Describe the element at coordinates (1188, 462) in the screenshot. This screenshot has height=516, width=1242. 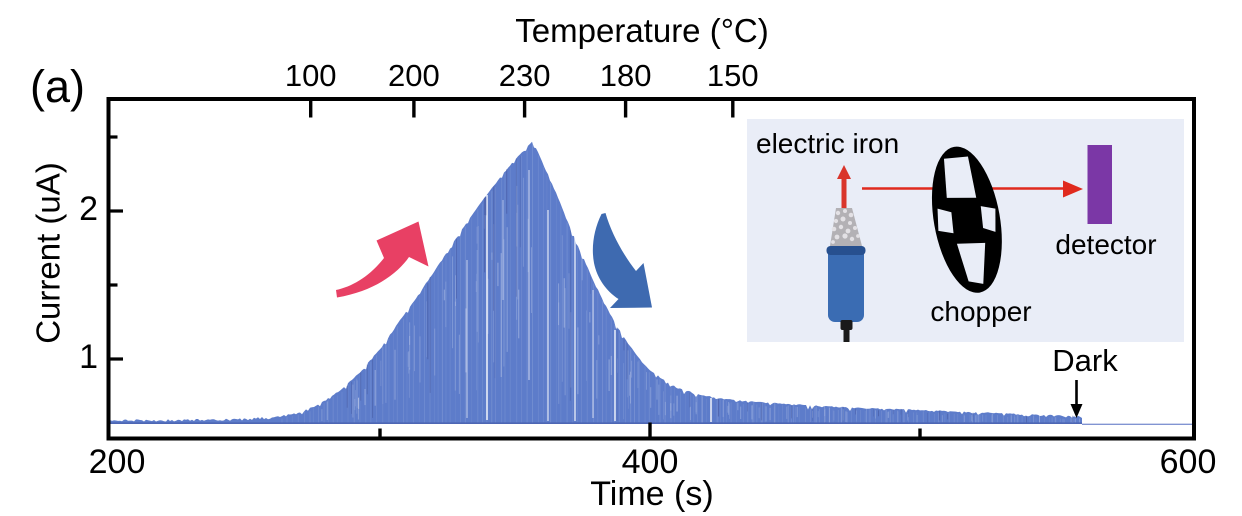
I see `svg-text: 600` at that location.